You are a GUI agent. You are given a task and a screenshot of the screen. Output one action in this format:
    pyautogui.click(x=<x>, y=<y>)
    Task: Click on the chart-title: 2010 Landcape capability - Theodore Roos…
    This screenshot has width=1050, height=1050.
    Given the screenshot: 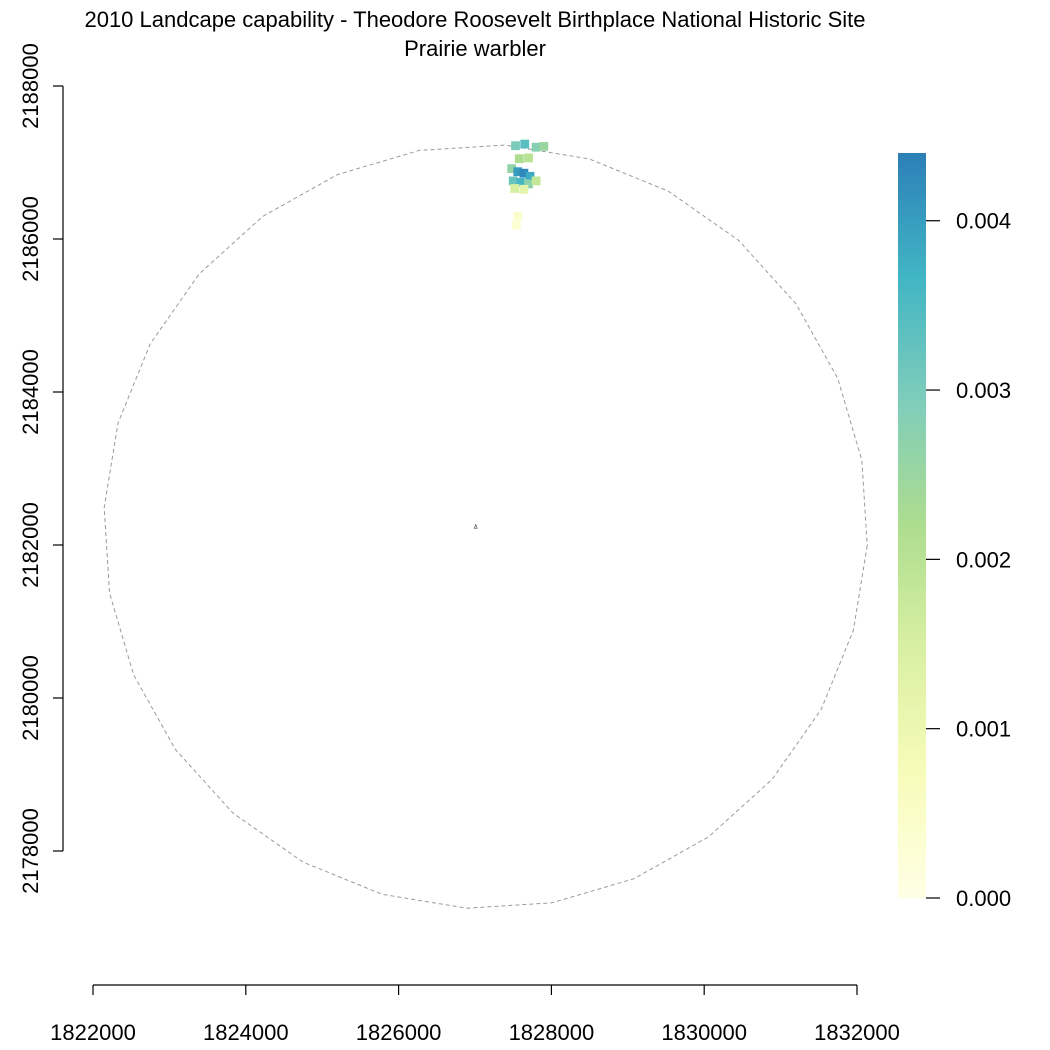 What is the action you would take?
    pyautogui.click(x=474, y=19)
    